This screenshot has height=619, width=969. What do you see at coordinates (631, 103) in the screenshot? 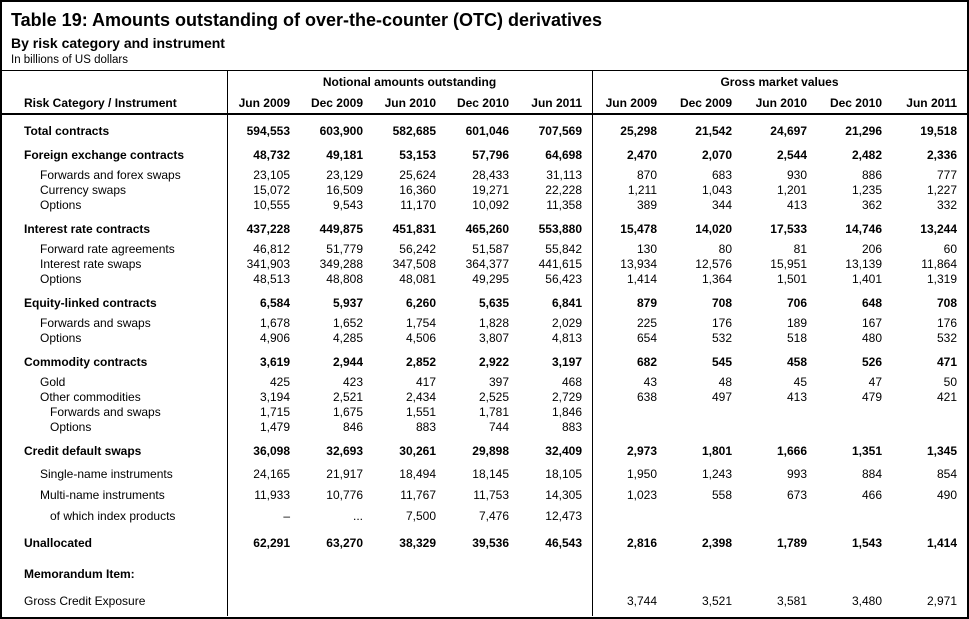
I see `column-header-jun-2009-gmv: Jun 2009` at bounding box center [631, 103].